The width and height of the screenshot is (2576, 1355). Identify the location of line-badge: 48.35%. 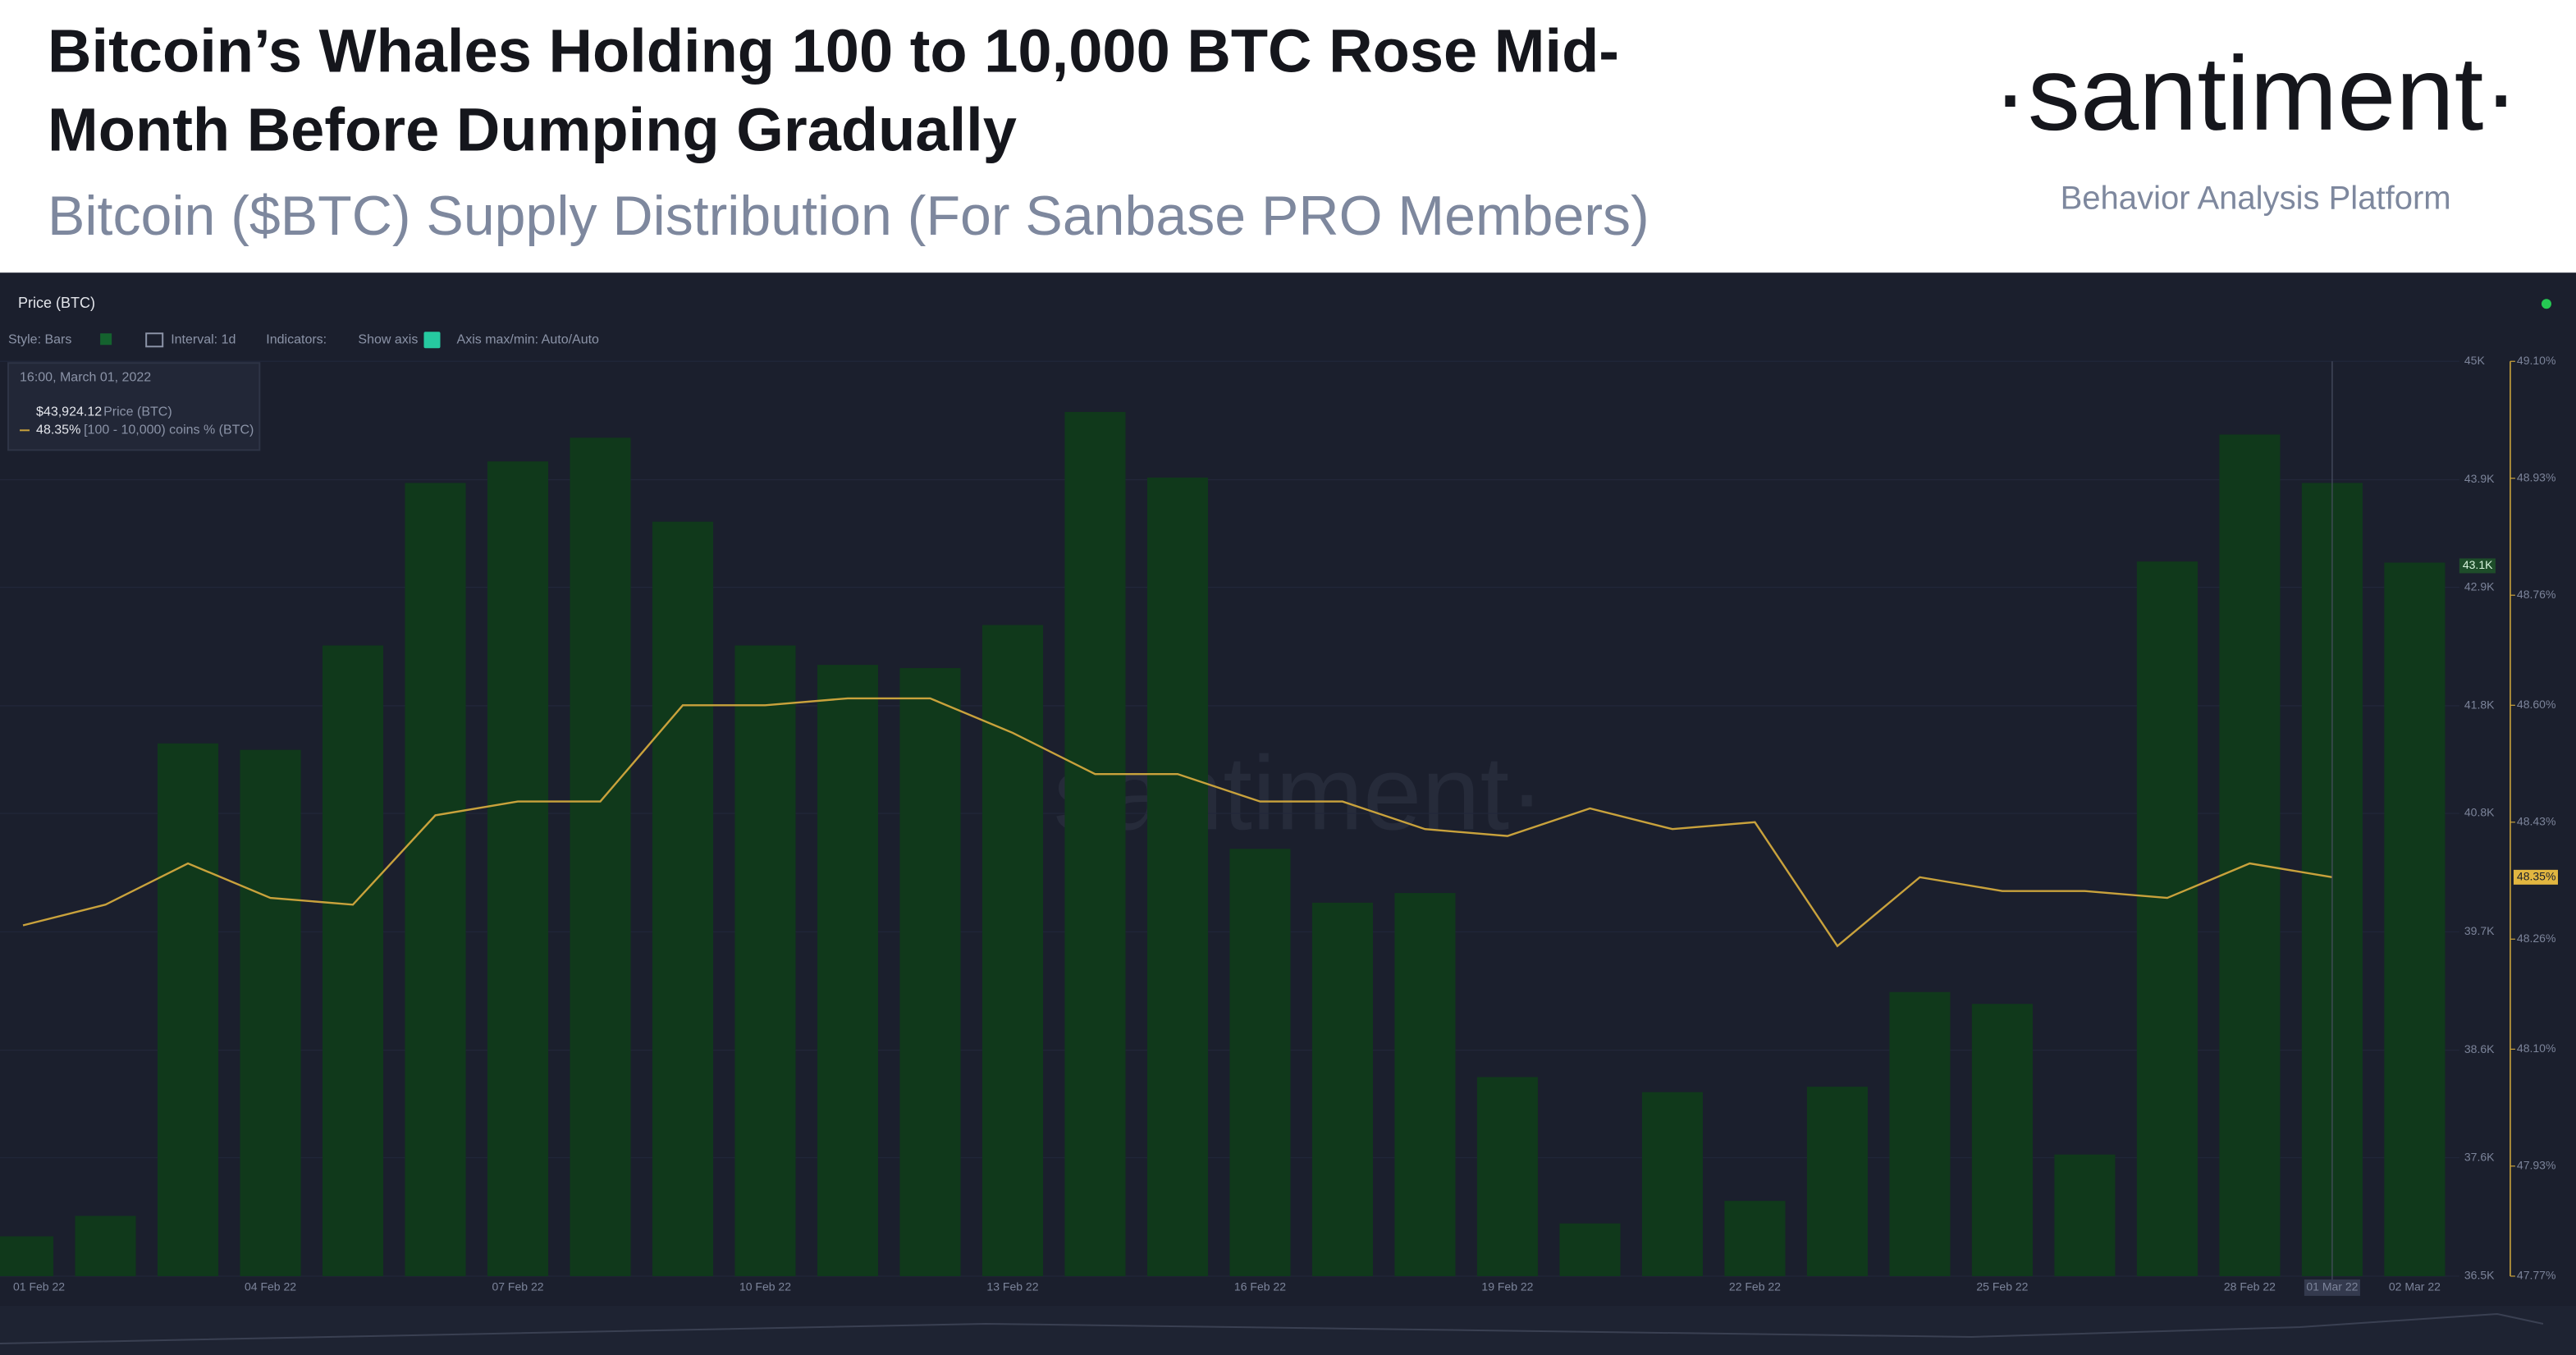
(2536, 876).